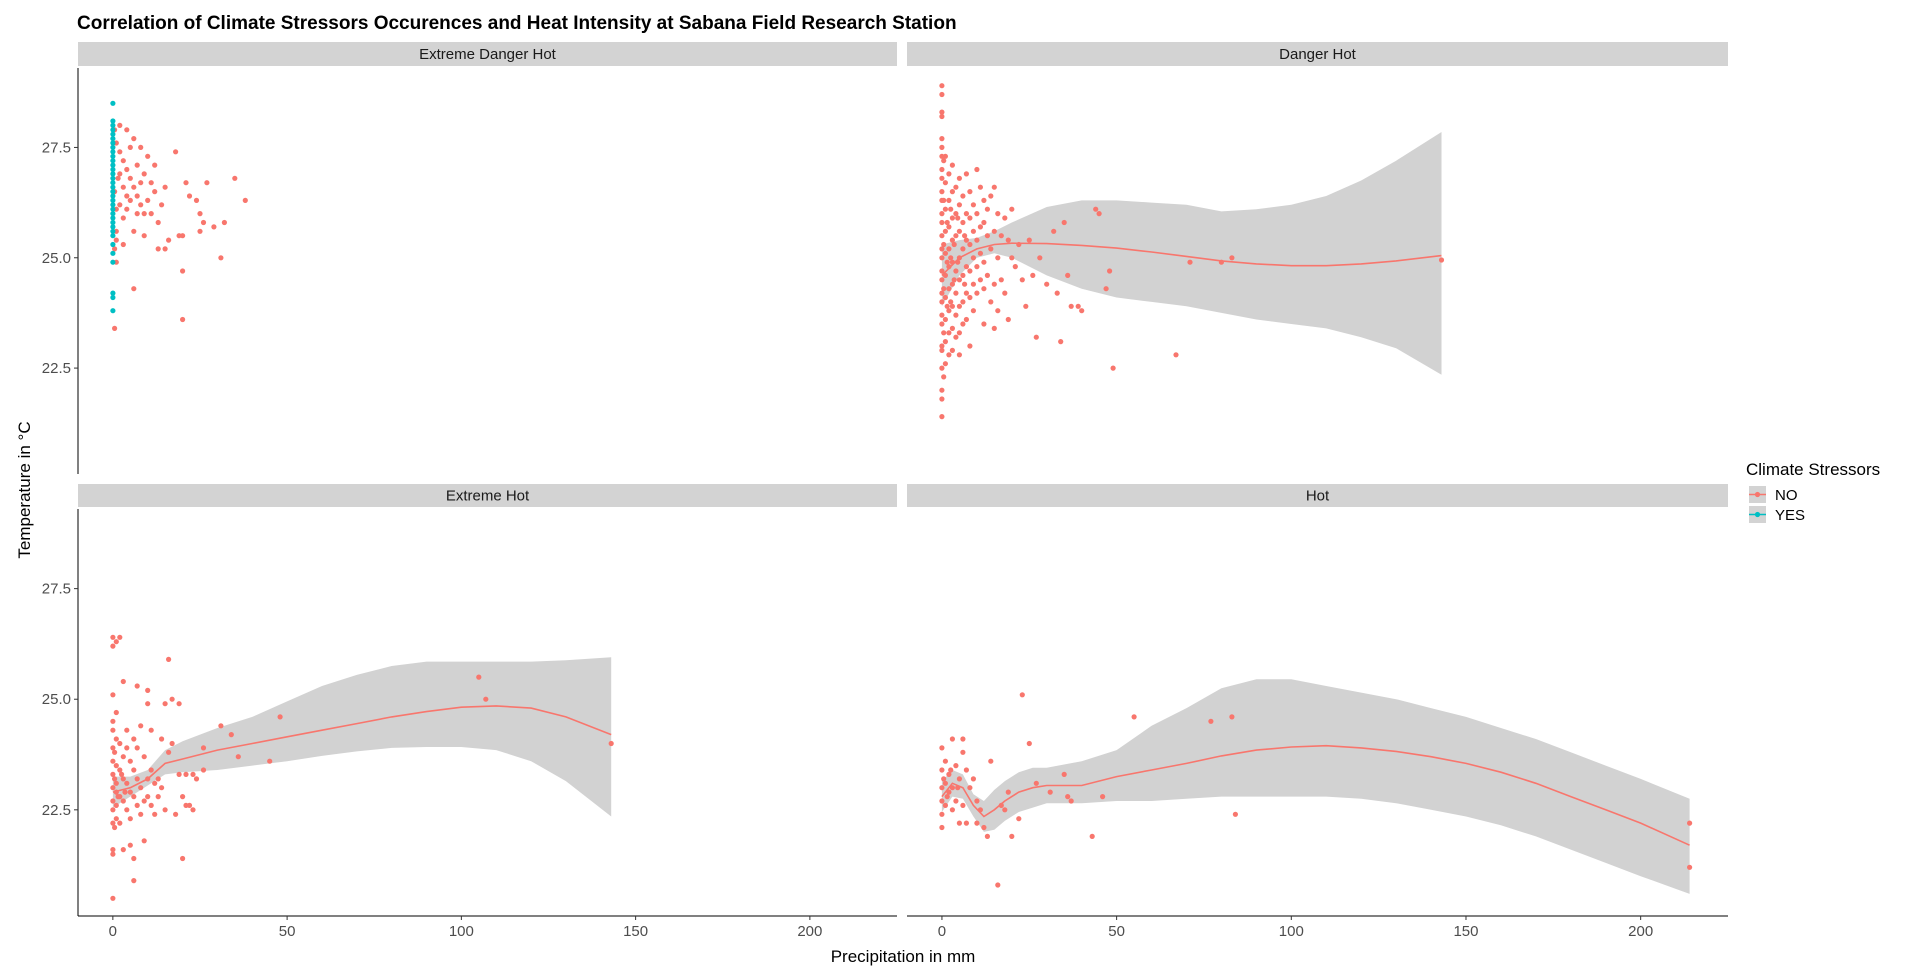 Image resolution: width=1910 pixels, height=977 pixels. Describe the element at coordinates (1317, 495) in the screenshot. I see `facet-strip` at that location.